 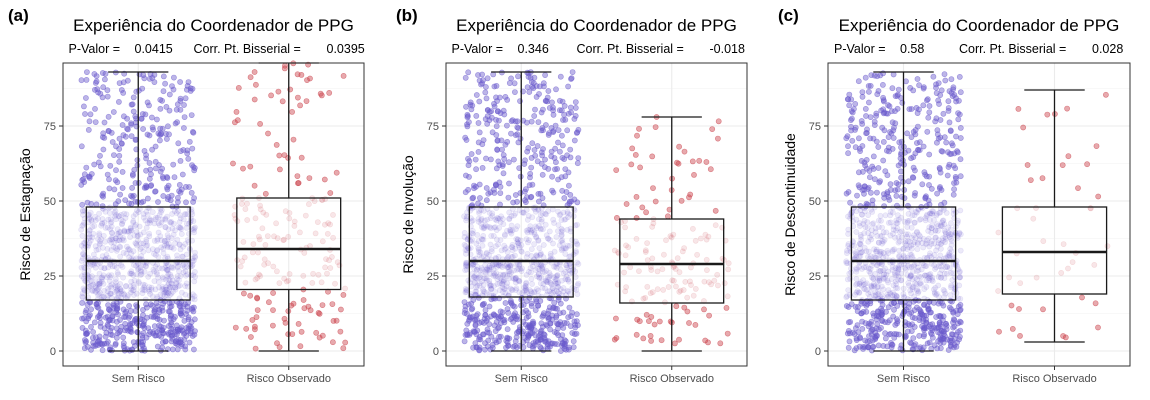 What do you see at coordinates (815, 202) in the screenshot?
I see `y-tick-label: 50` at bounding box center [815, 202].